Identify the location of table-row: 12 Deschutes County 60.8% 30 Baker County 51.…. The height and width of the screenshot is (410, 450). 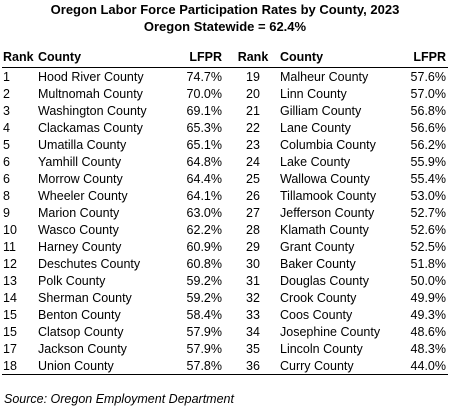
(225, 263).